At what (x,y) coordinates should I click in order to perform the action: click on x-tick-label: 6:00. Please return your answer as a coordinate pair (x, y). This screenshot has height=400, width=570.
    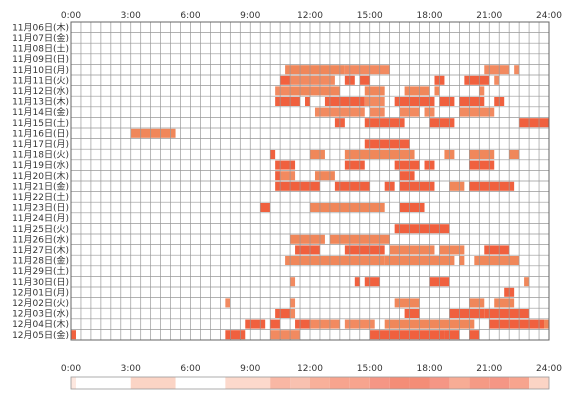
    Looking at the image, I should click on (190, 16).